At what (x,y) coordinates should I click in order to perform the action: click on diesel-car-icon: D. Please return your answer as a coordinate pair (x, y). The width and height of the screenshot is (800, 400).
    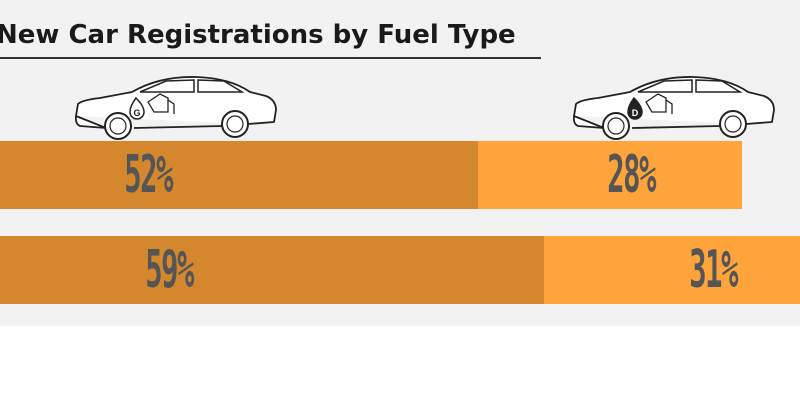
    Looking at the image, I should click on (673, 108).